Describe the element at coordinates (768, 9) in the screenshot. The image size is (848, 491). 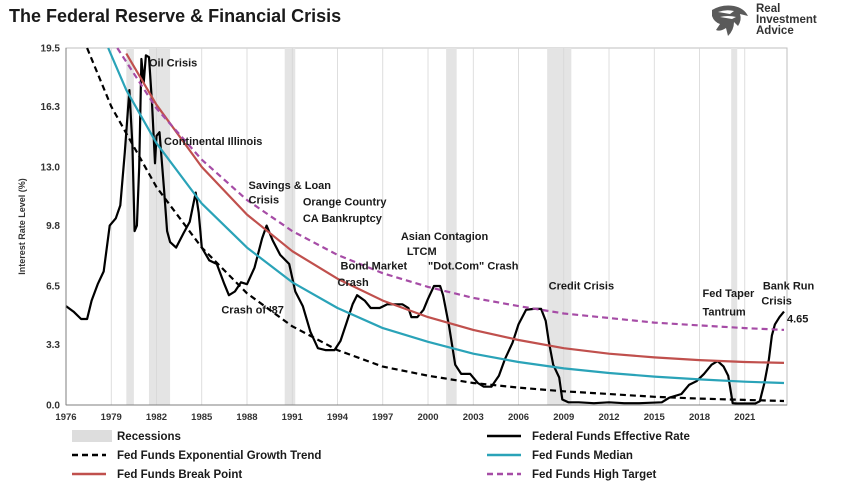
I see `logo-line: Real` at that location.